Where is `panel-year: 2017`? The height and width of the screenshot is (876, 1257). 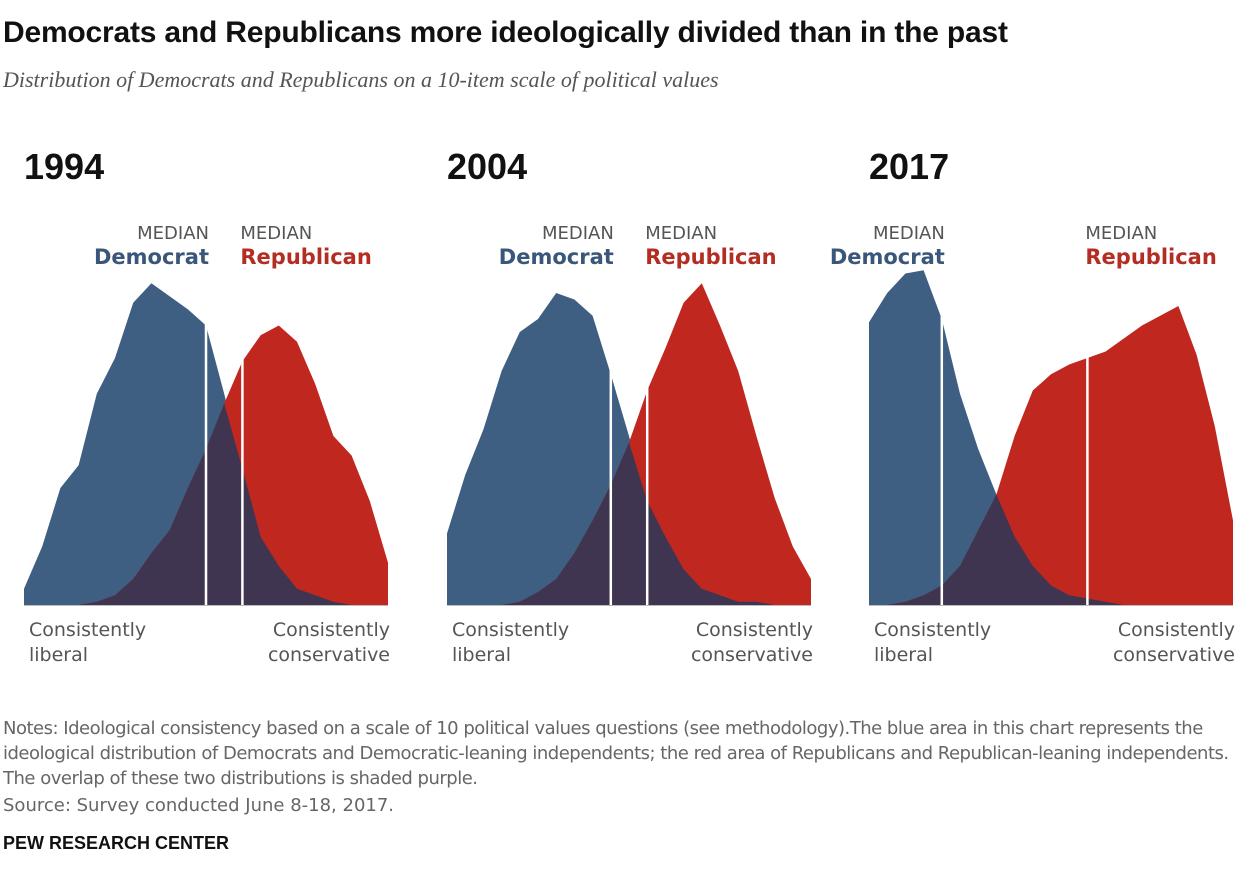 panel-year: 2017 is located at coordinates (909, 166).